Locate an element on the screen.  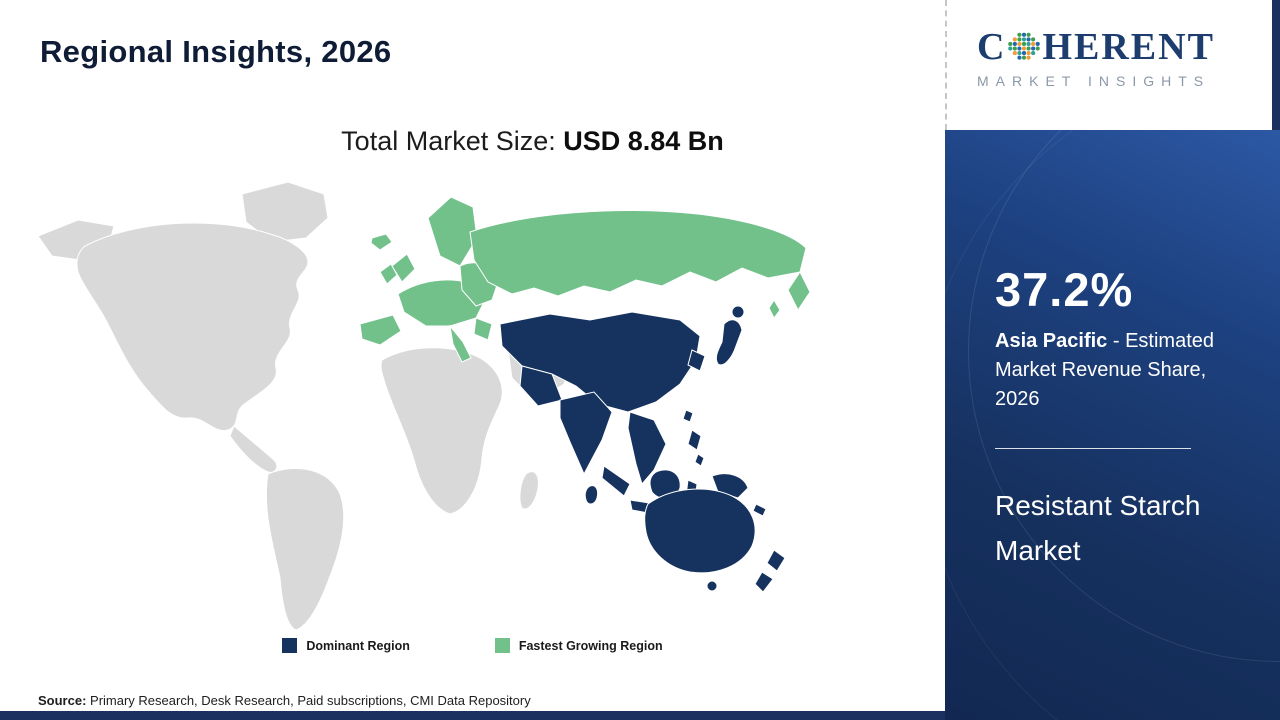
korea is located at coordinates (696, 360).